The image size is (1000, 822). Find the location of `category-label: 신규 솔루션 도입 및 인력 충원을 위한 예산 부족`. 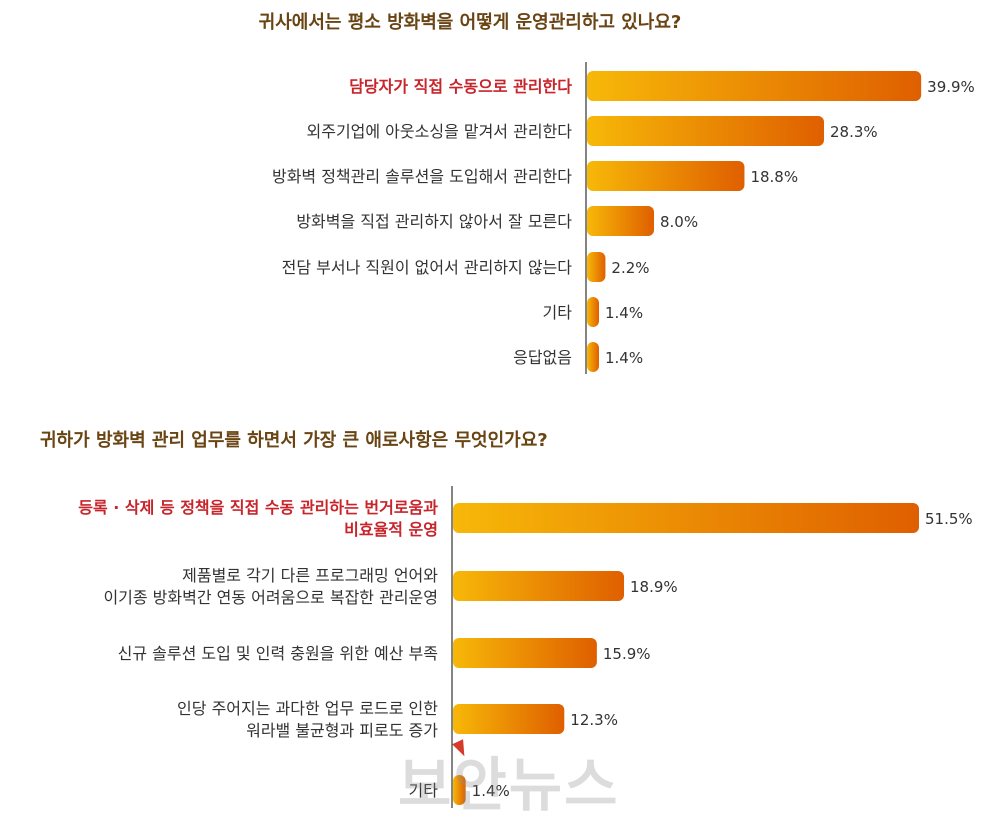

category-label: 신규 솔루션 도입 및 인력 충원을 위한 예산 부족 is located at coordinates (278, 653).